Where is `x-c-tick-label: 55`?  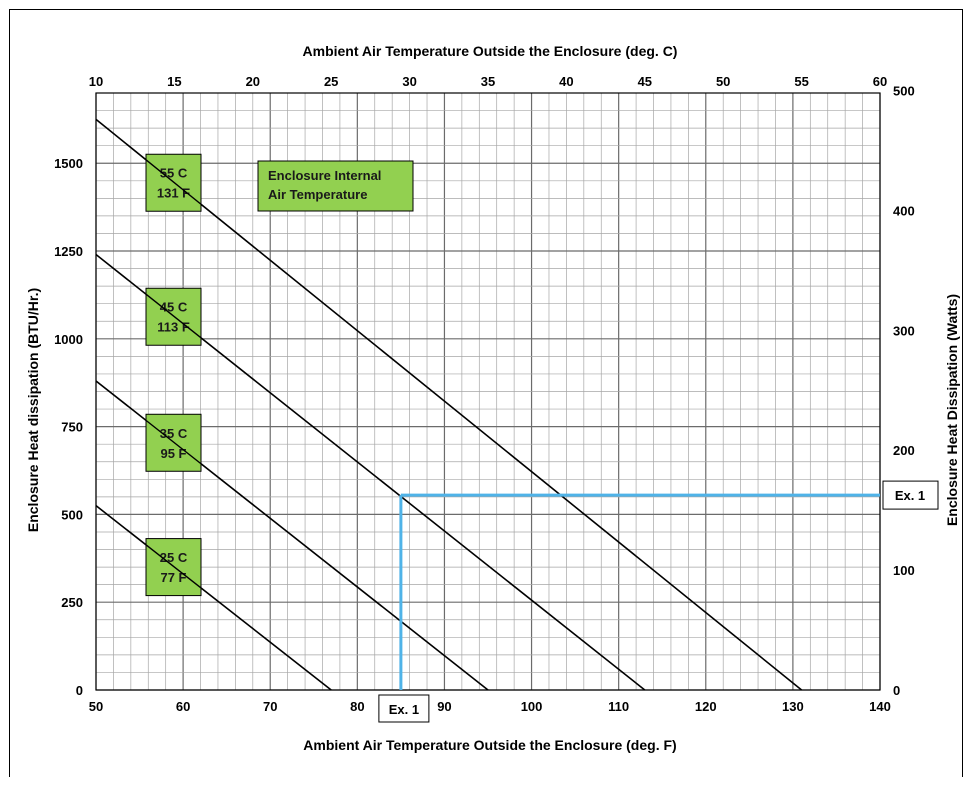
x-c-tick-label: 55 is located at coordinates (801, 81).